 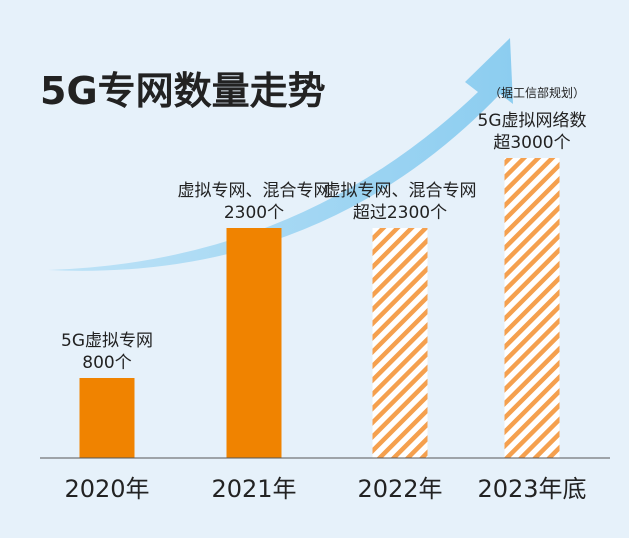 I want to click on bar-3-annotation-line-2: 超过2300个, so click(x=400, y=213).